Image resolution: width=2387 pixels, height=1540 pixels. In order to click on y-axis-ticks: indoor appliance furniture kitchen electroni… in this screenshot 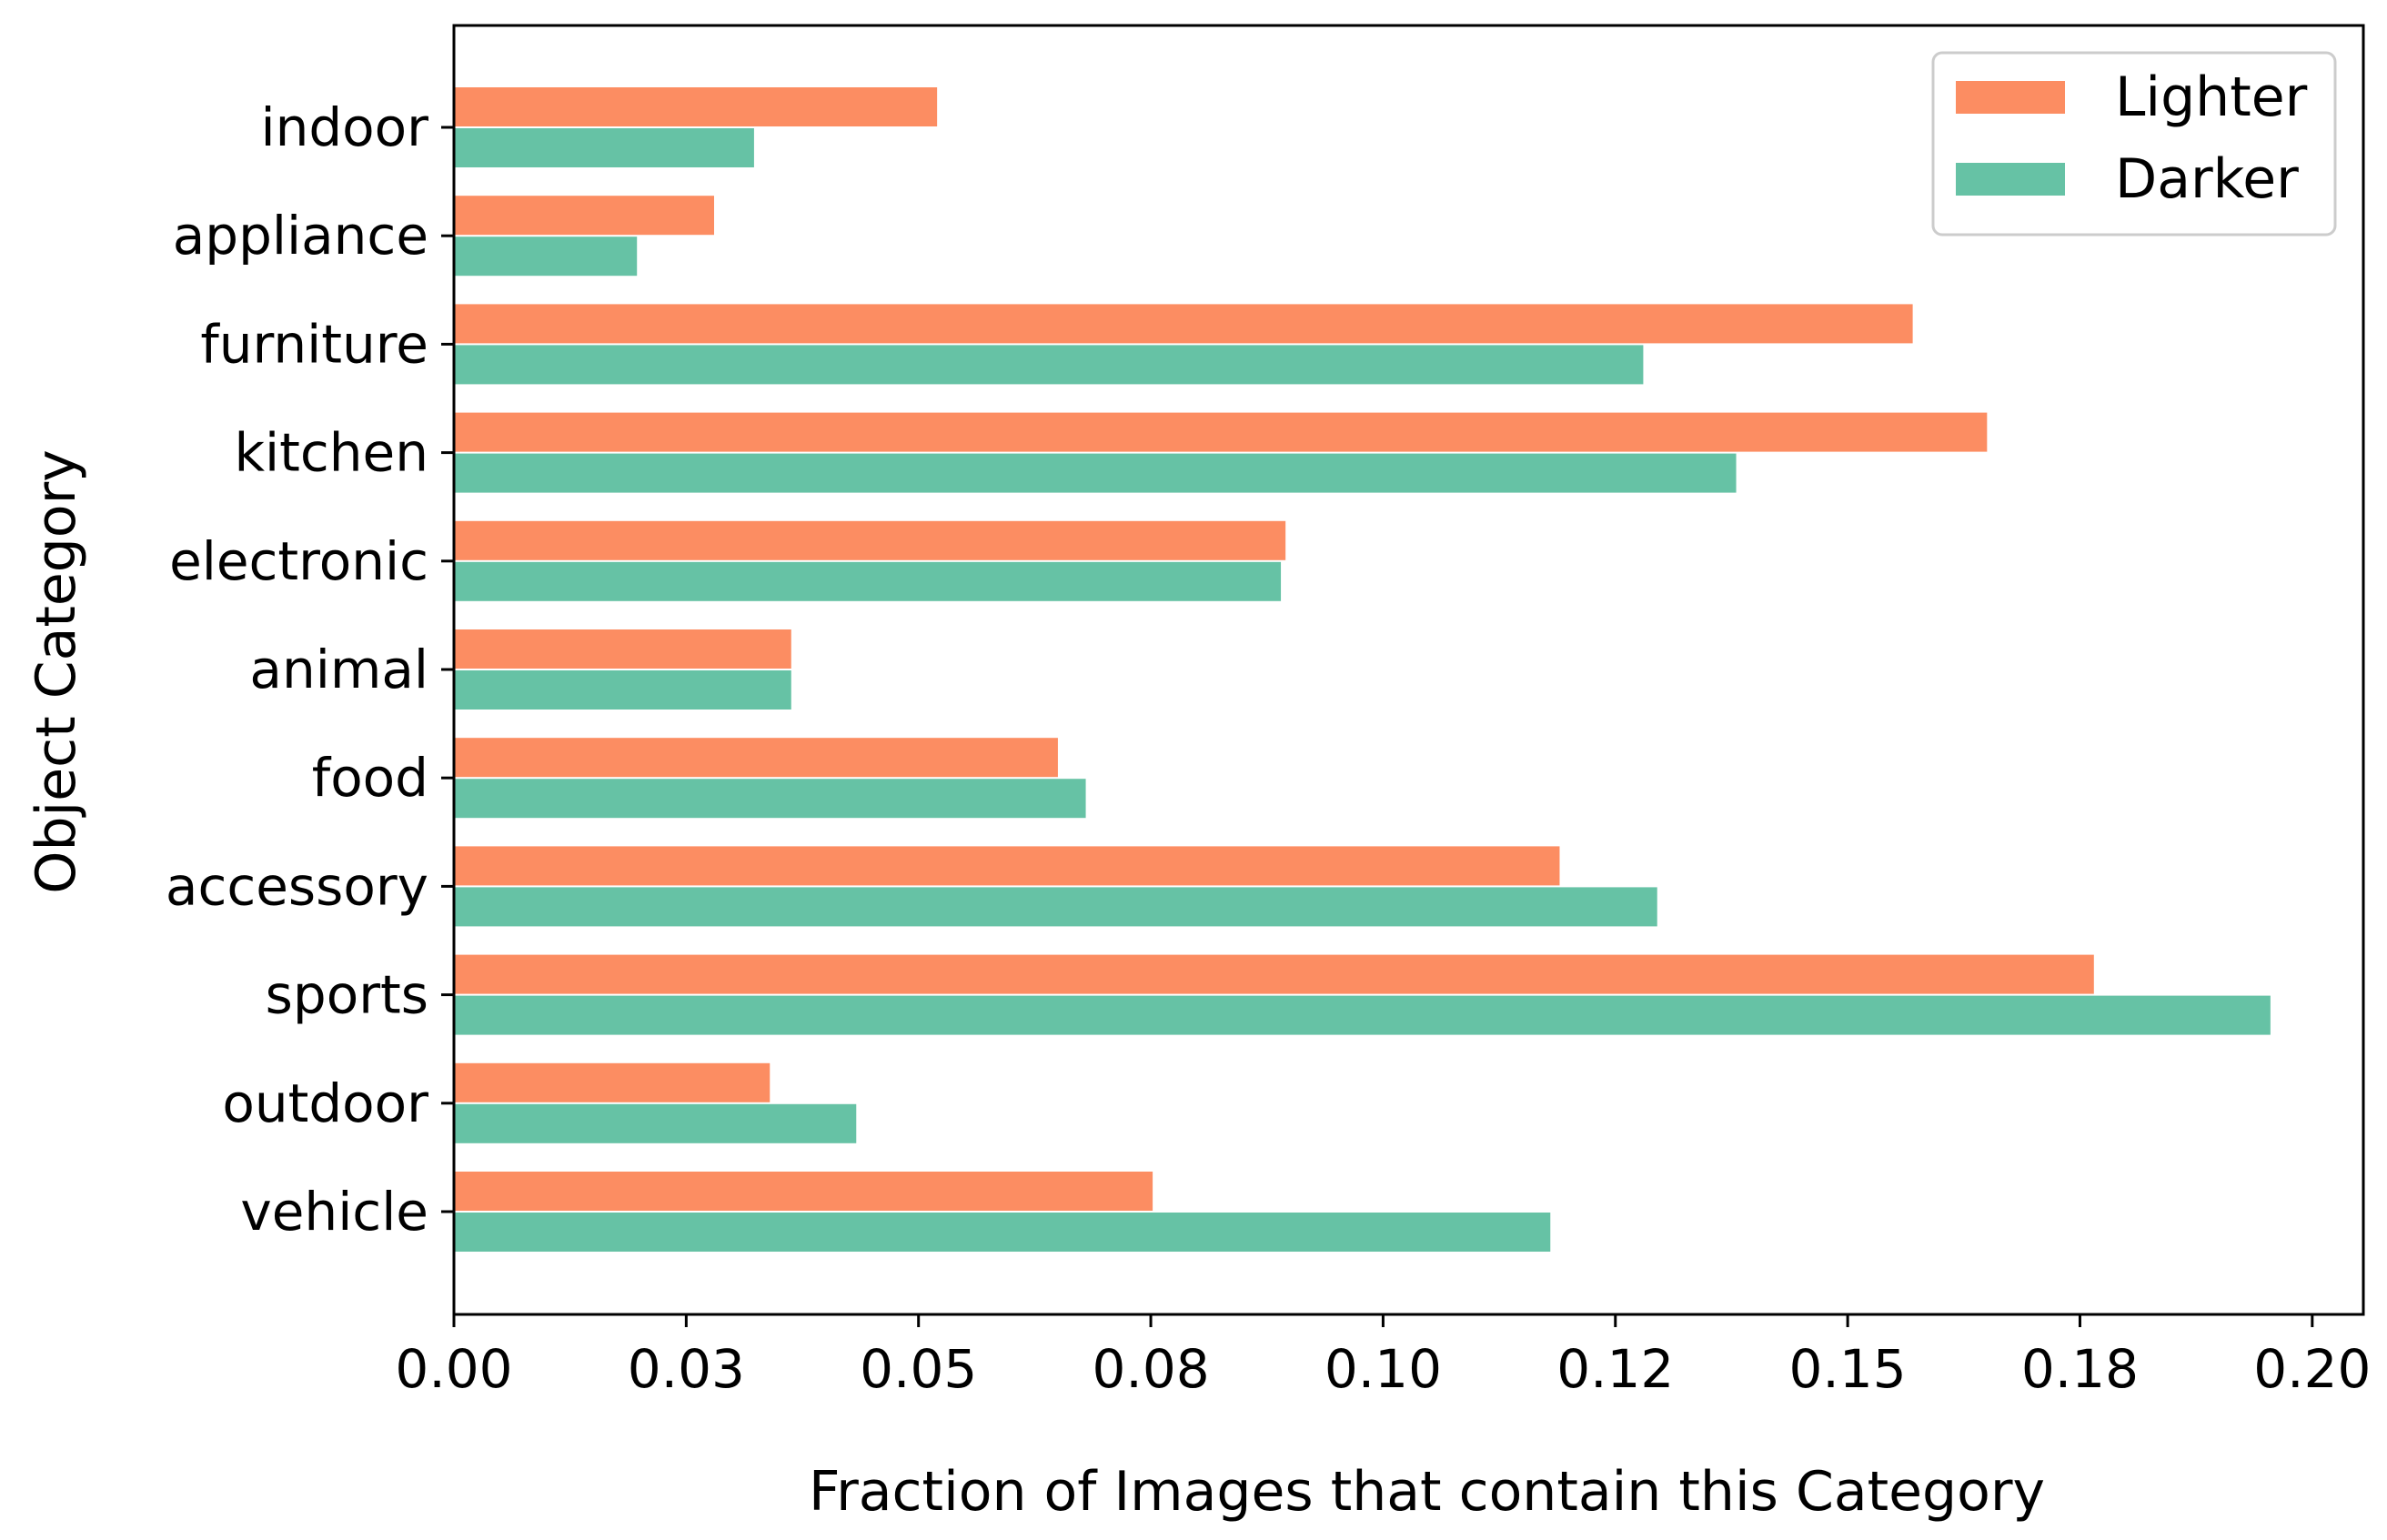, I will do `click(310, 669)`.